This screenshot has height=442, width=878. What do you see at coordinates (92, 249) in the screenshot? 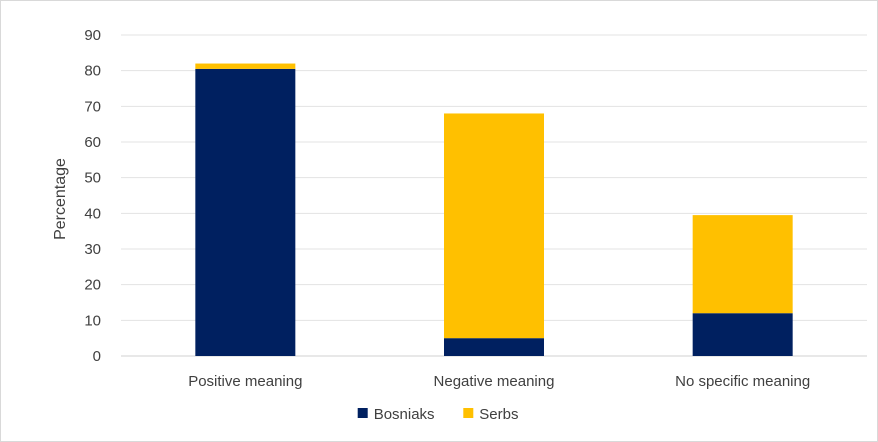
I see `y-tick-label: 30` at bounding box center [92, 249].